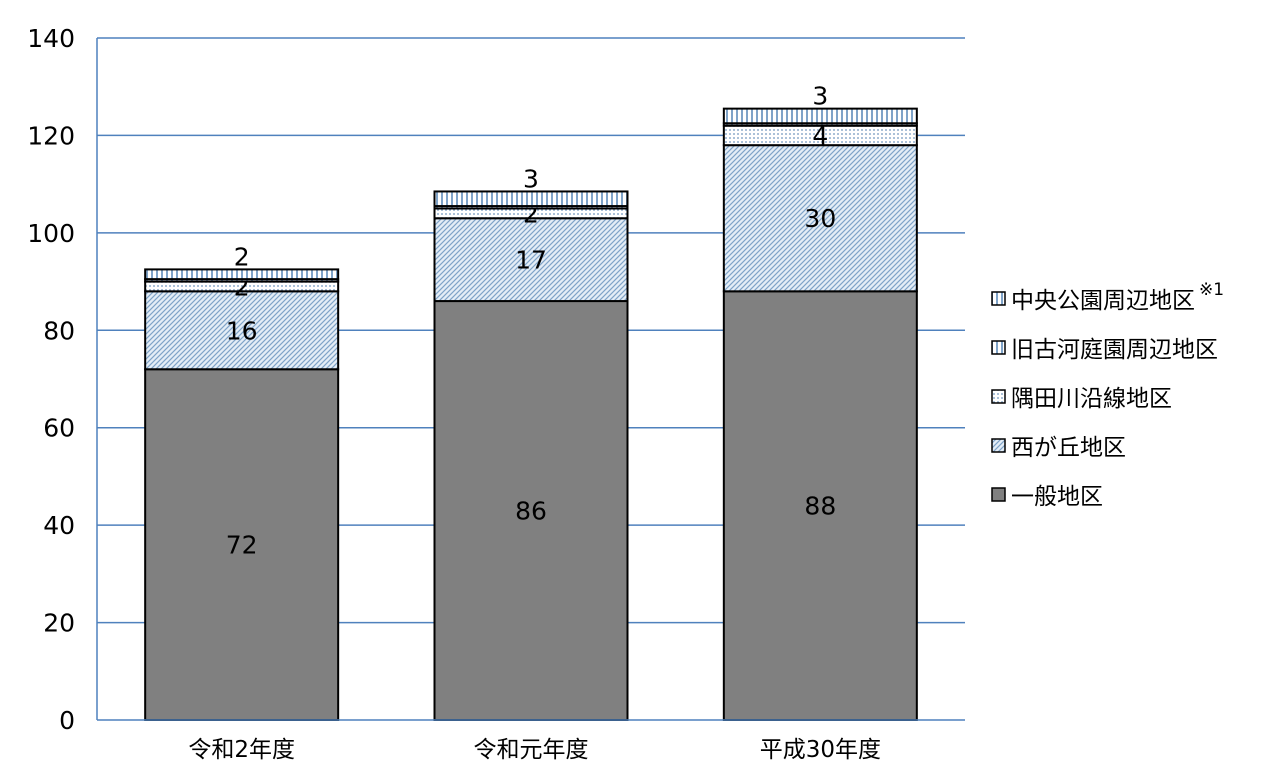  Describe the element at coordinates (59, 428) in the screenshot. I see `y-tick-label: 60` at that location.